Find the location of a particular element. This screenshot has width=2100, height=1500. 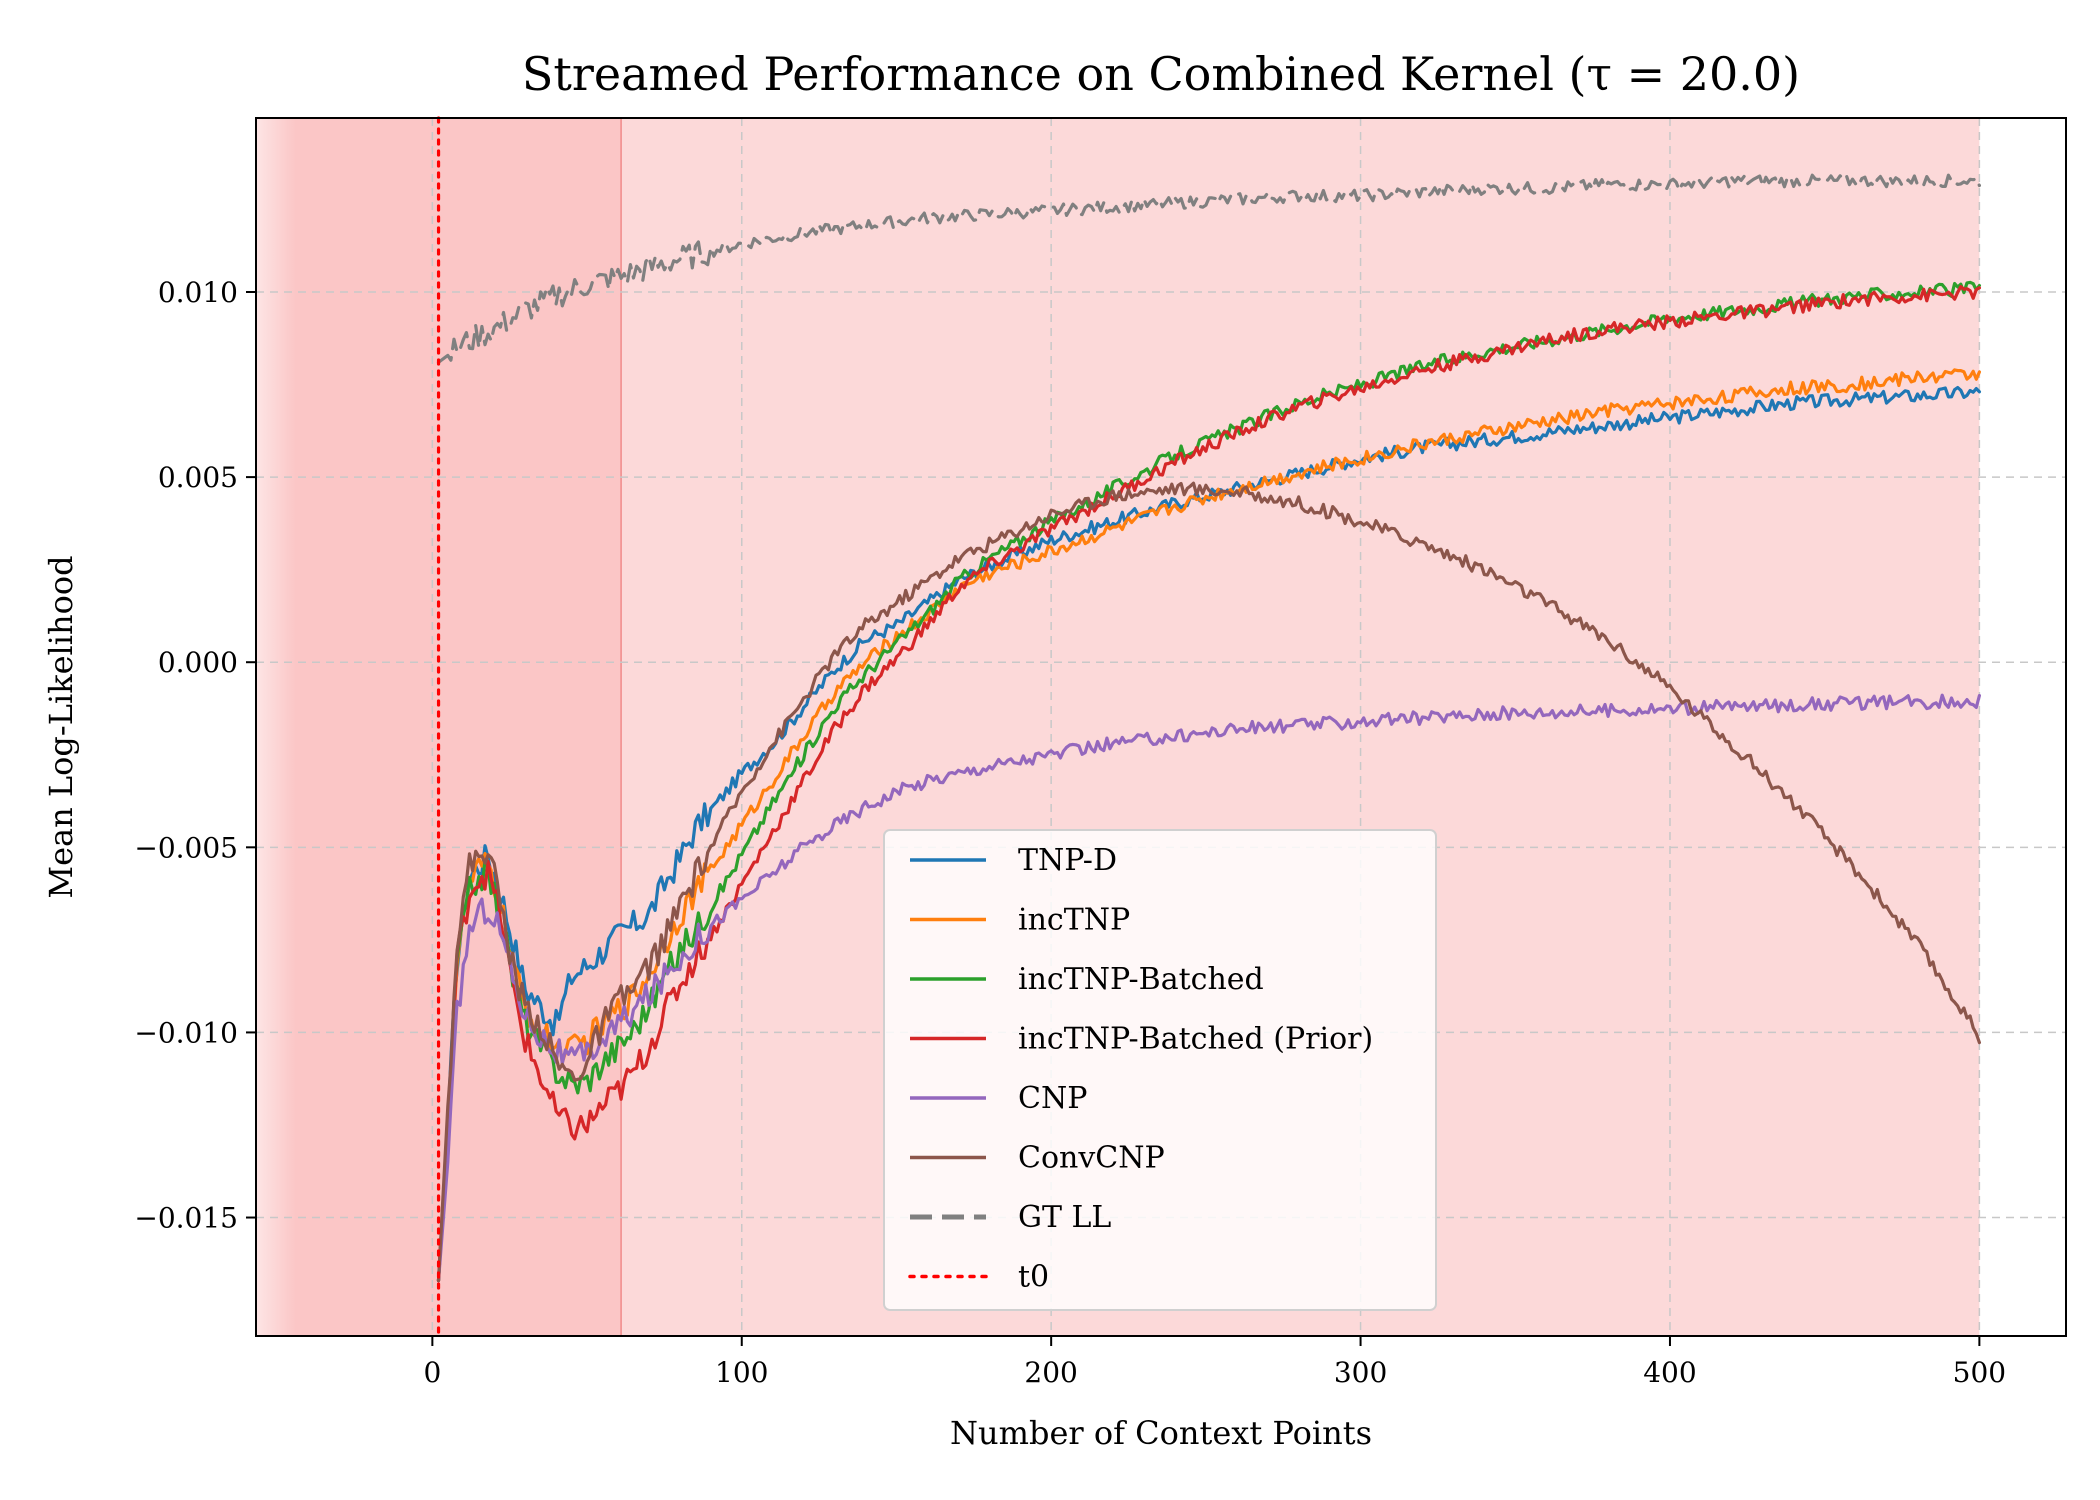

legend-box is located at coordinates (1160, 1070).